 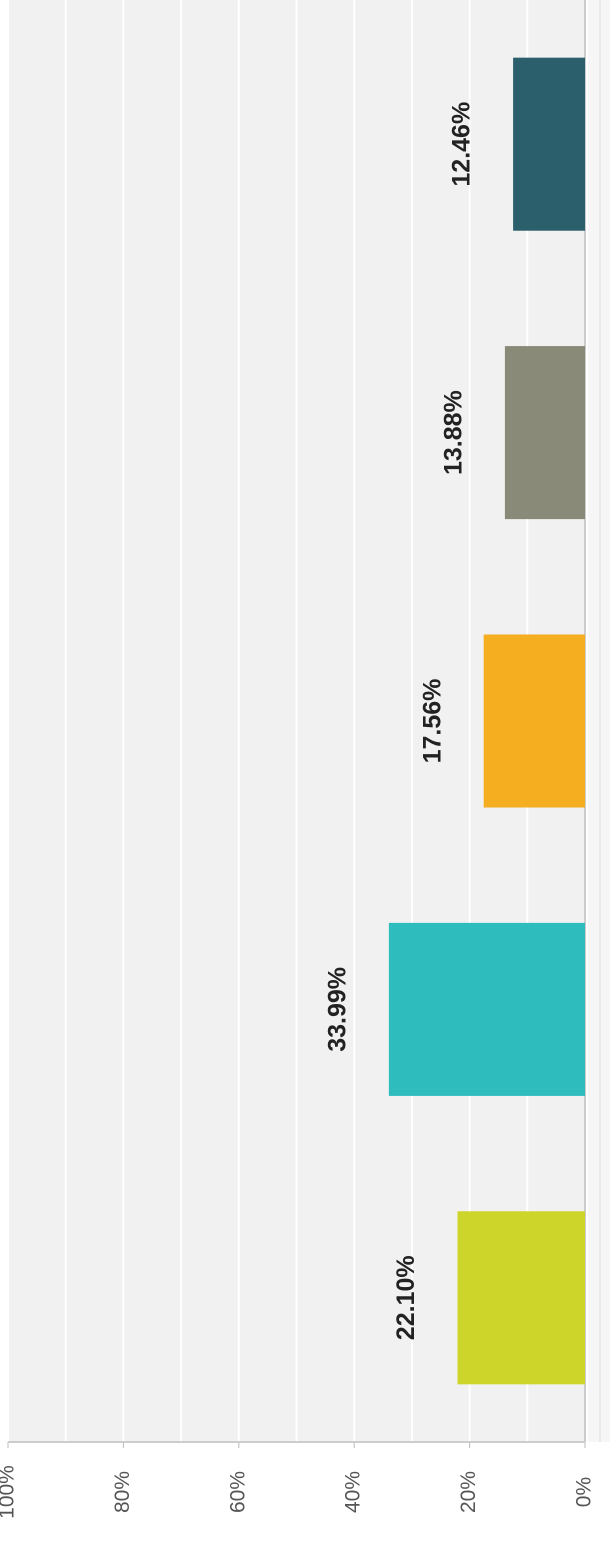 What do you see at coordinates (237, 1492) in the screenshot?
I see `y-tick-label: 60%` at bounding box center [237, 1492].